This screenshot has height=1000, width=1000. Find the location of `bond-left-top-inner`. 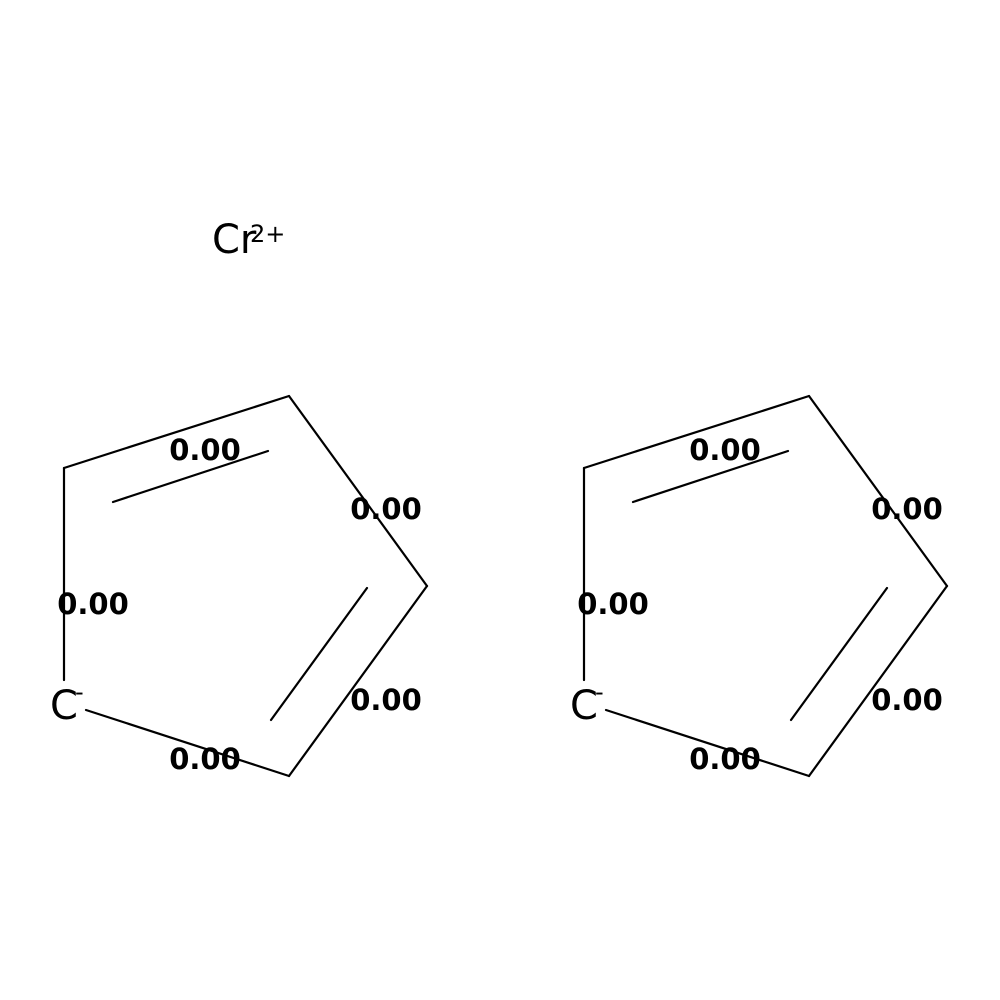

bond-left-top-inner is located at coordinates (190, 476).